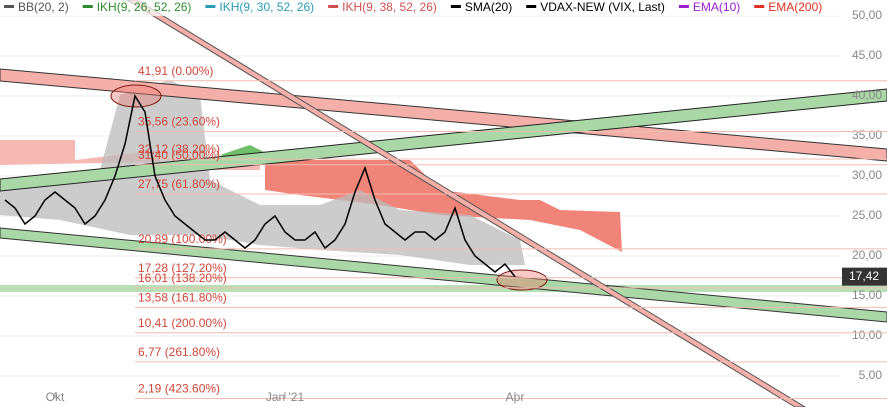 This screenshot has width=887, height=407. What do you see at coordinates (182, 323) in the screenshot?
I see `fib-label: 10,41 (200.00%)` at bounding box center [182, 323].